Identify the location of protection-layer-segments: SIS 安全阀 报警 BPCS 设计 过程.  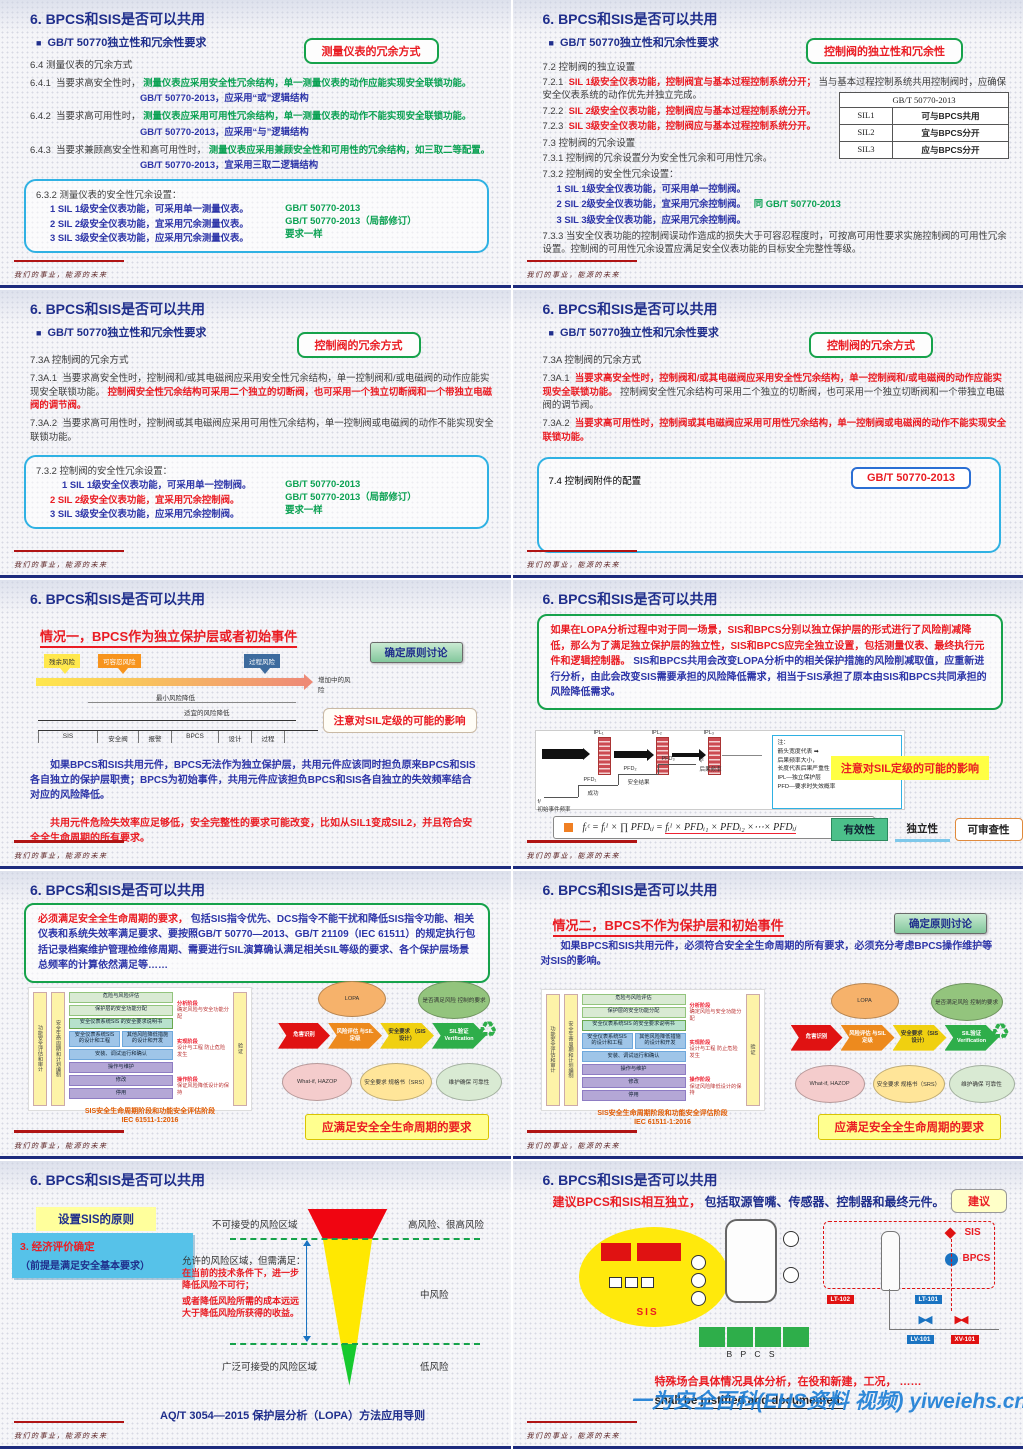
(178, 737).